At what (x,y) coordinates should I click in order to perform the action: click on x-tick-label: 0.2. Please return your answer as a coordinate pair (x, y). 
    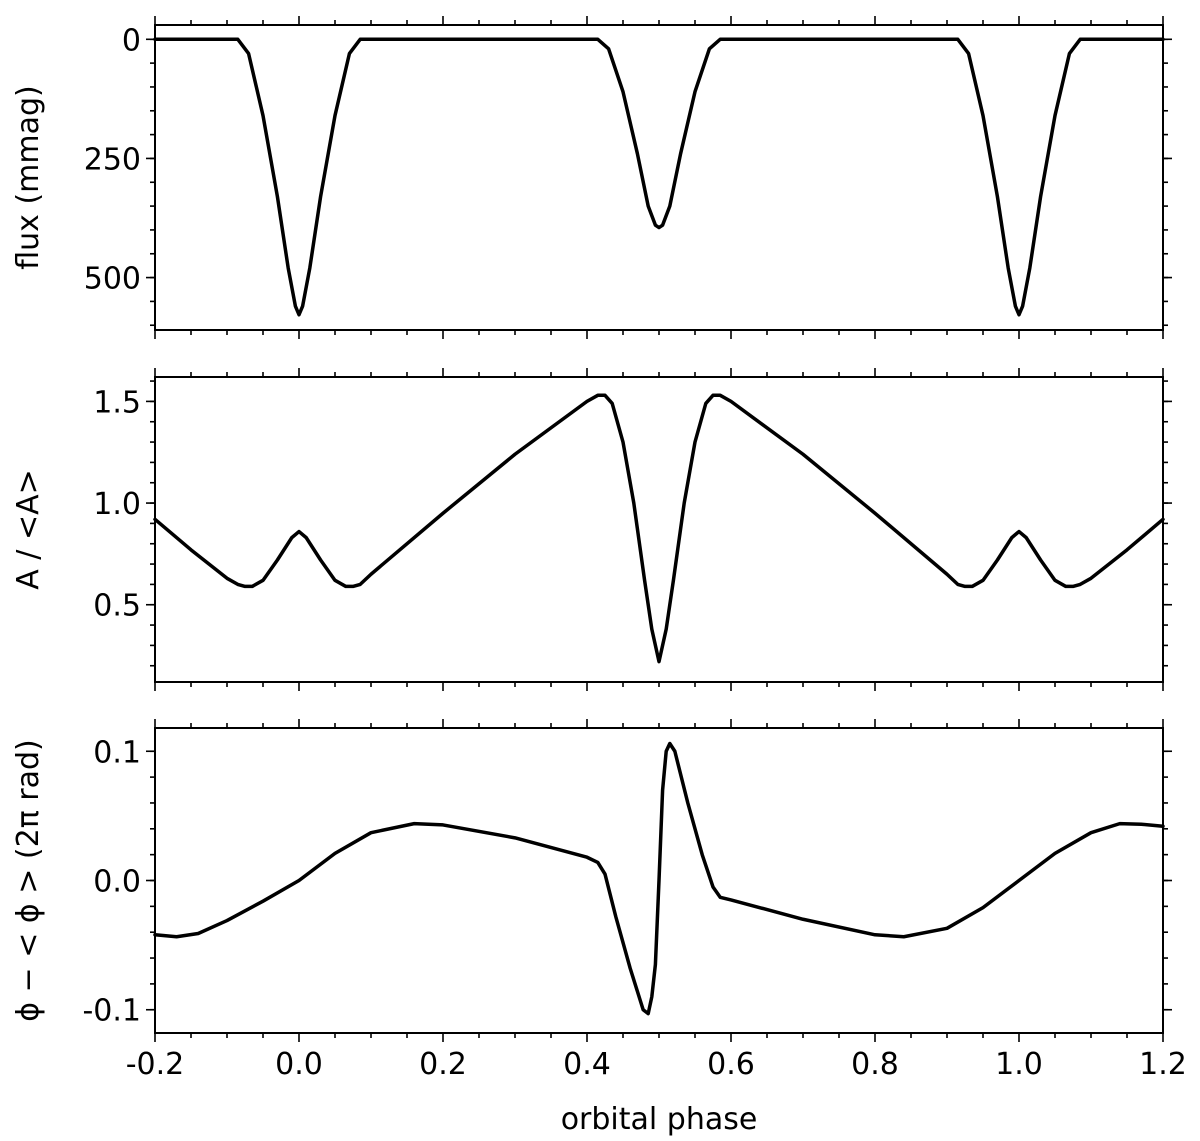
    Looking at the image, I should click on (443, 1064).